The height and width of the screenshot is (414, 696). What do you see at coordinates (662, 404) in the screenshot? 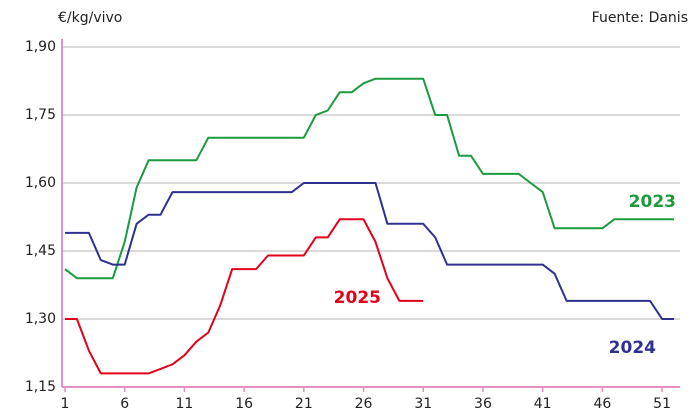
I see `x-tick-label: 51` at bounding box center [662, 404].